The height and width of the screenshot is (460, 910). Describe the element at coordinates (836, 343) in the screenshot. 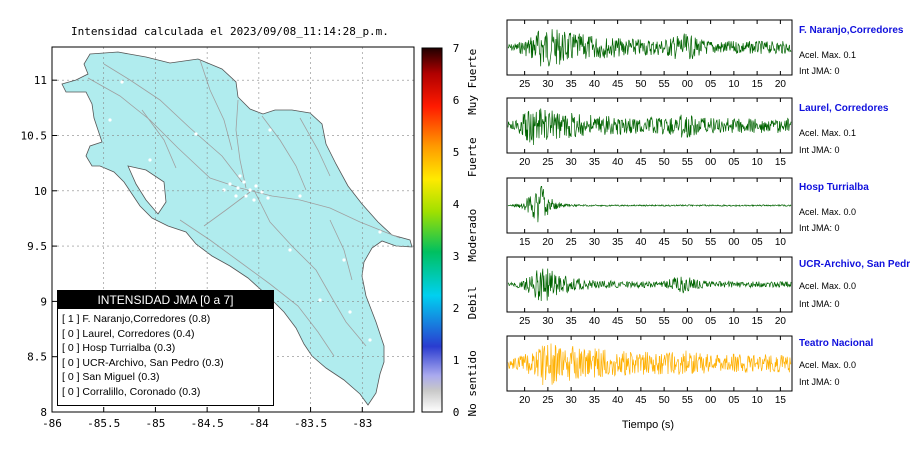

I see `station-name: Teatro Nacional` at that location.